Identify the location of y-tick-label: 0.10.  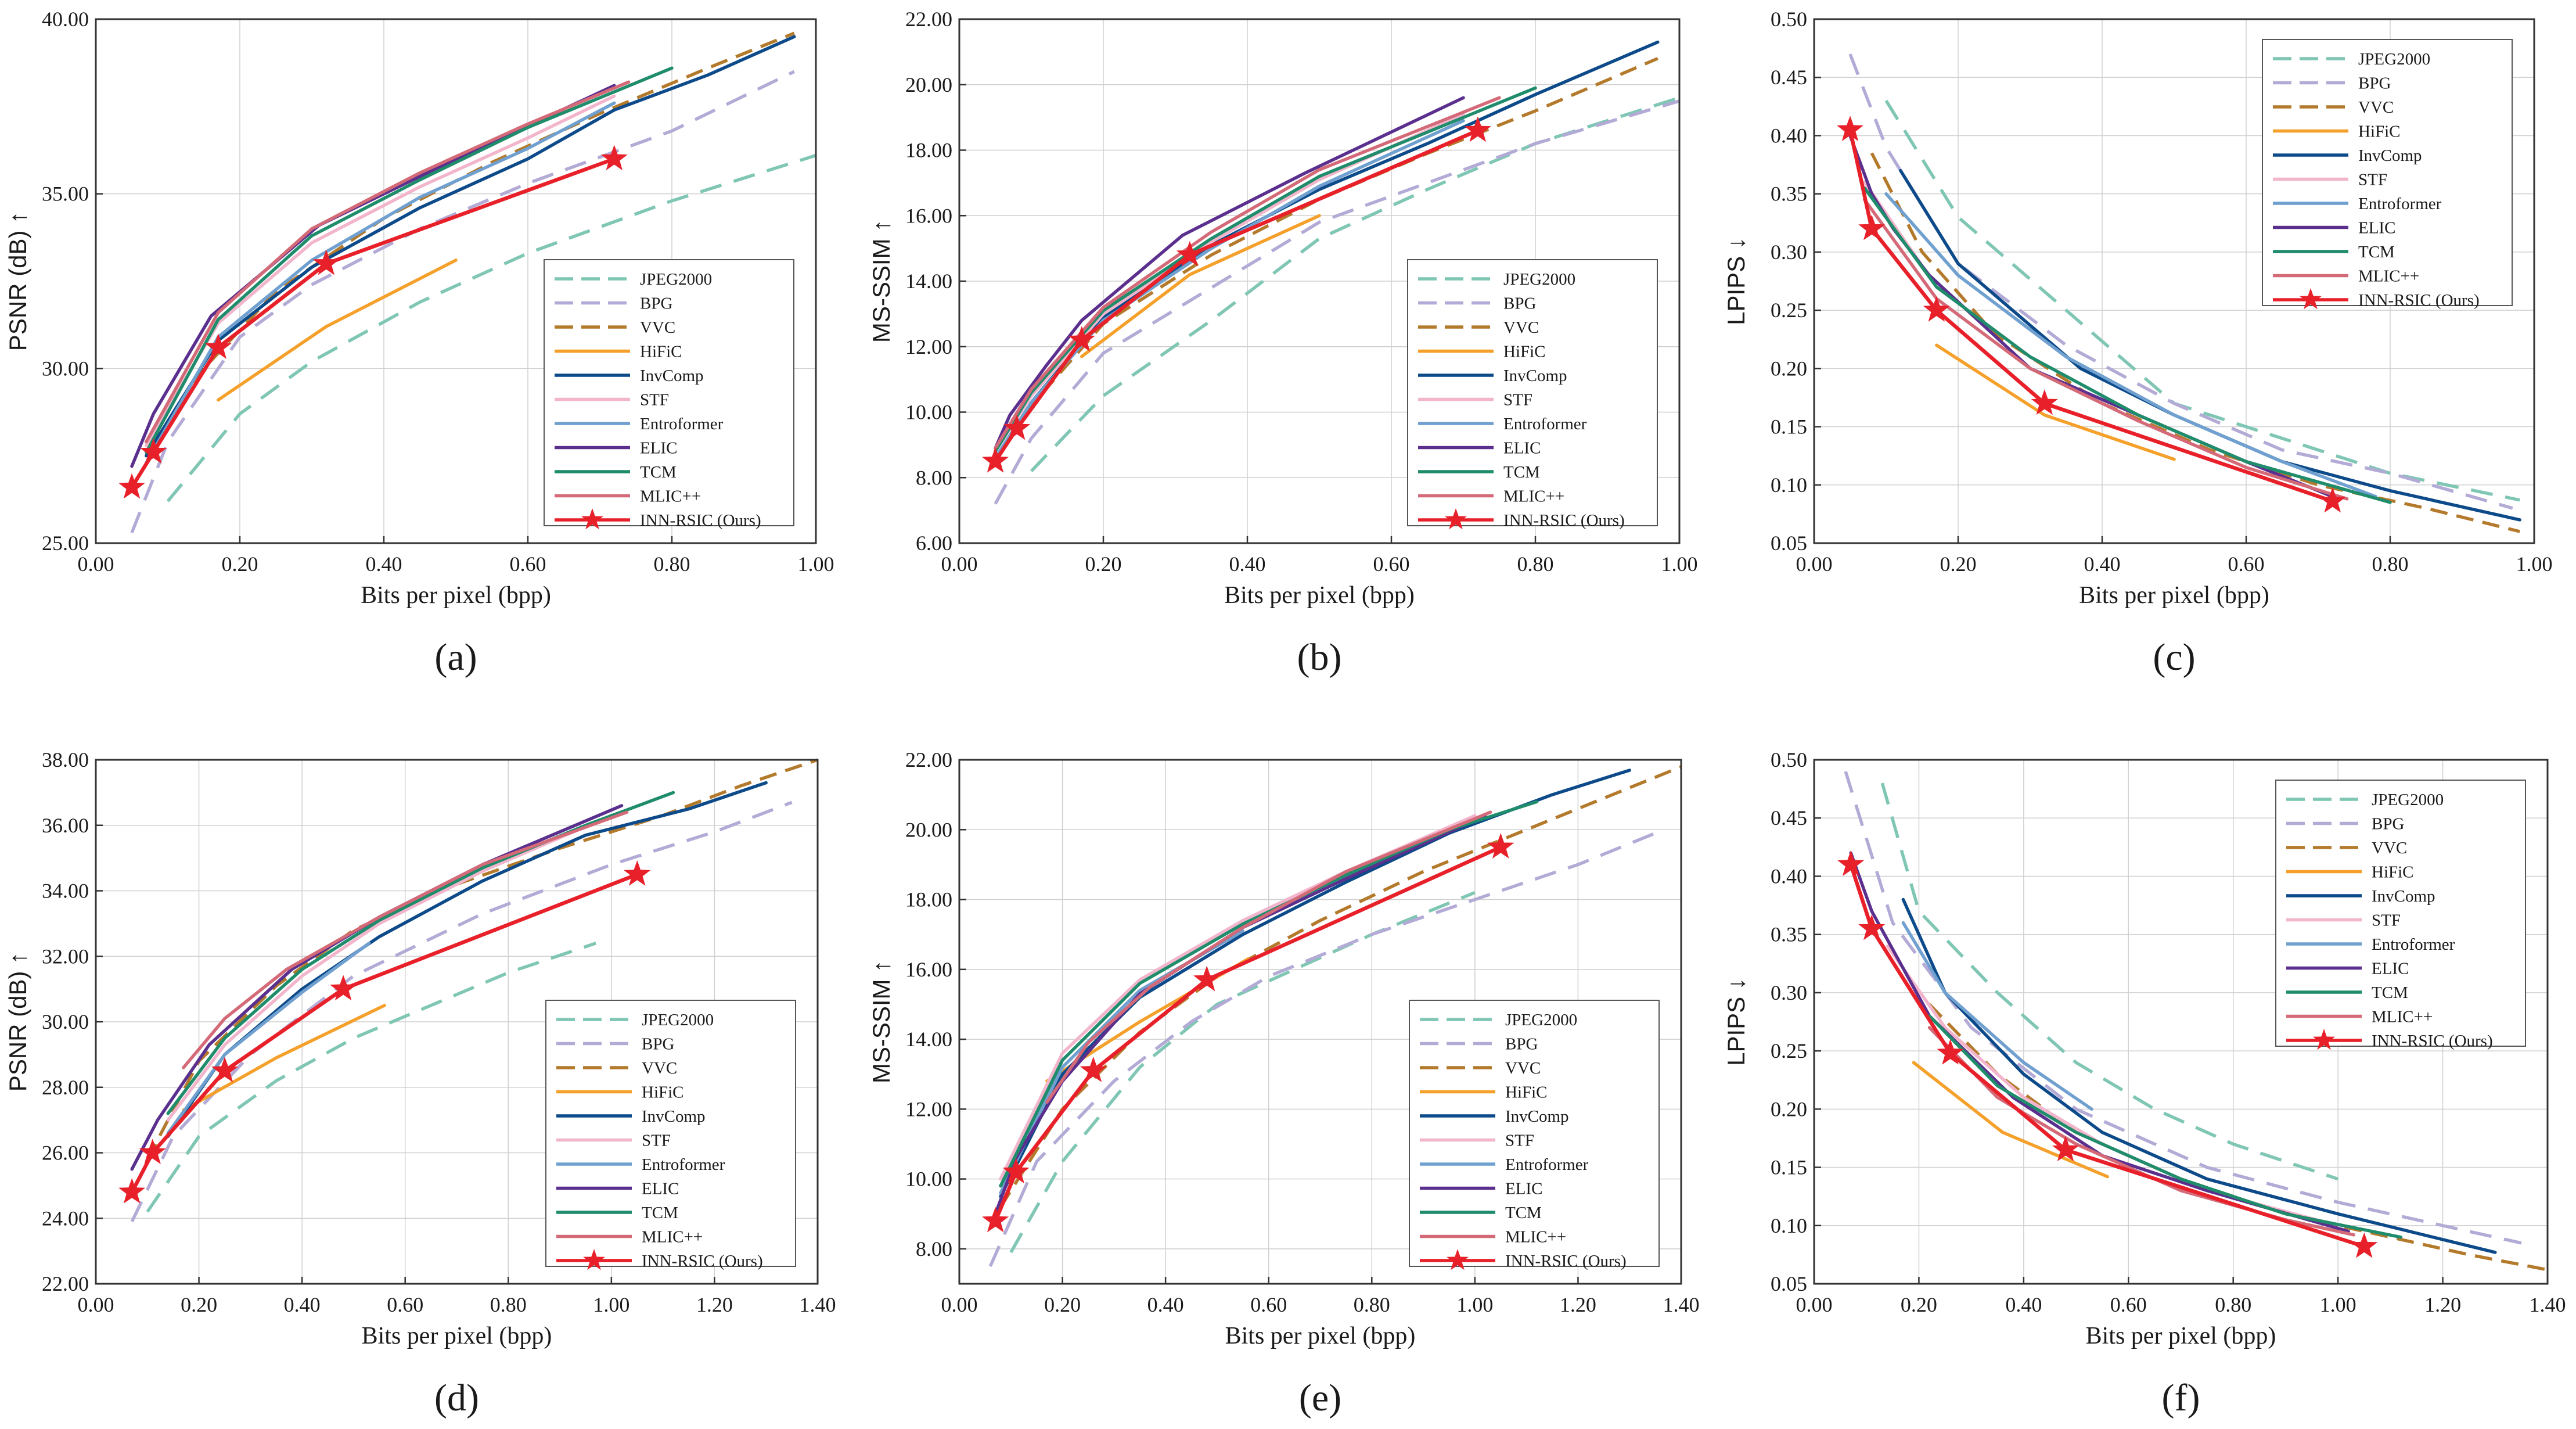
(1789, 485).